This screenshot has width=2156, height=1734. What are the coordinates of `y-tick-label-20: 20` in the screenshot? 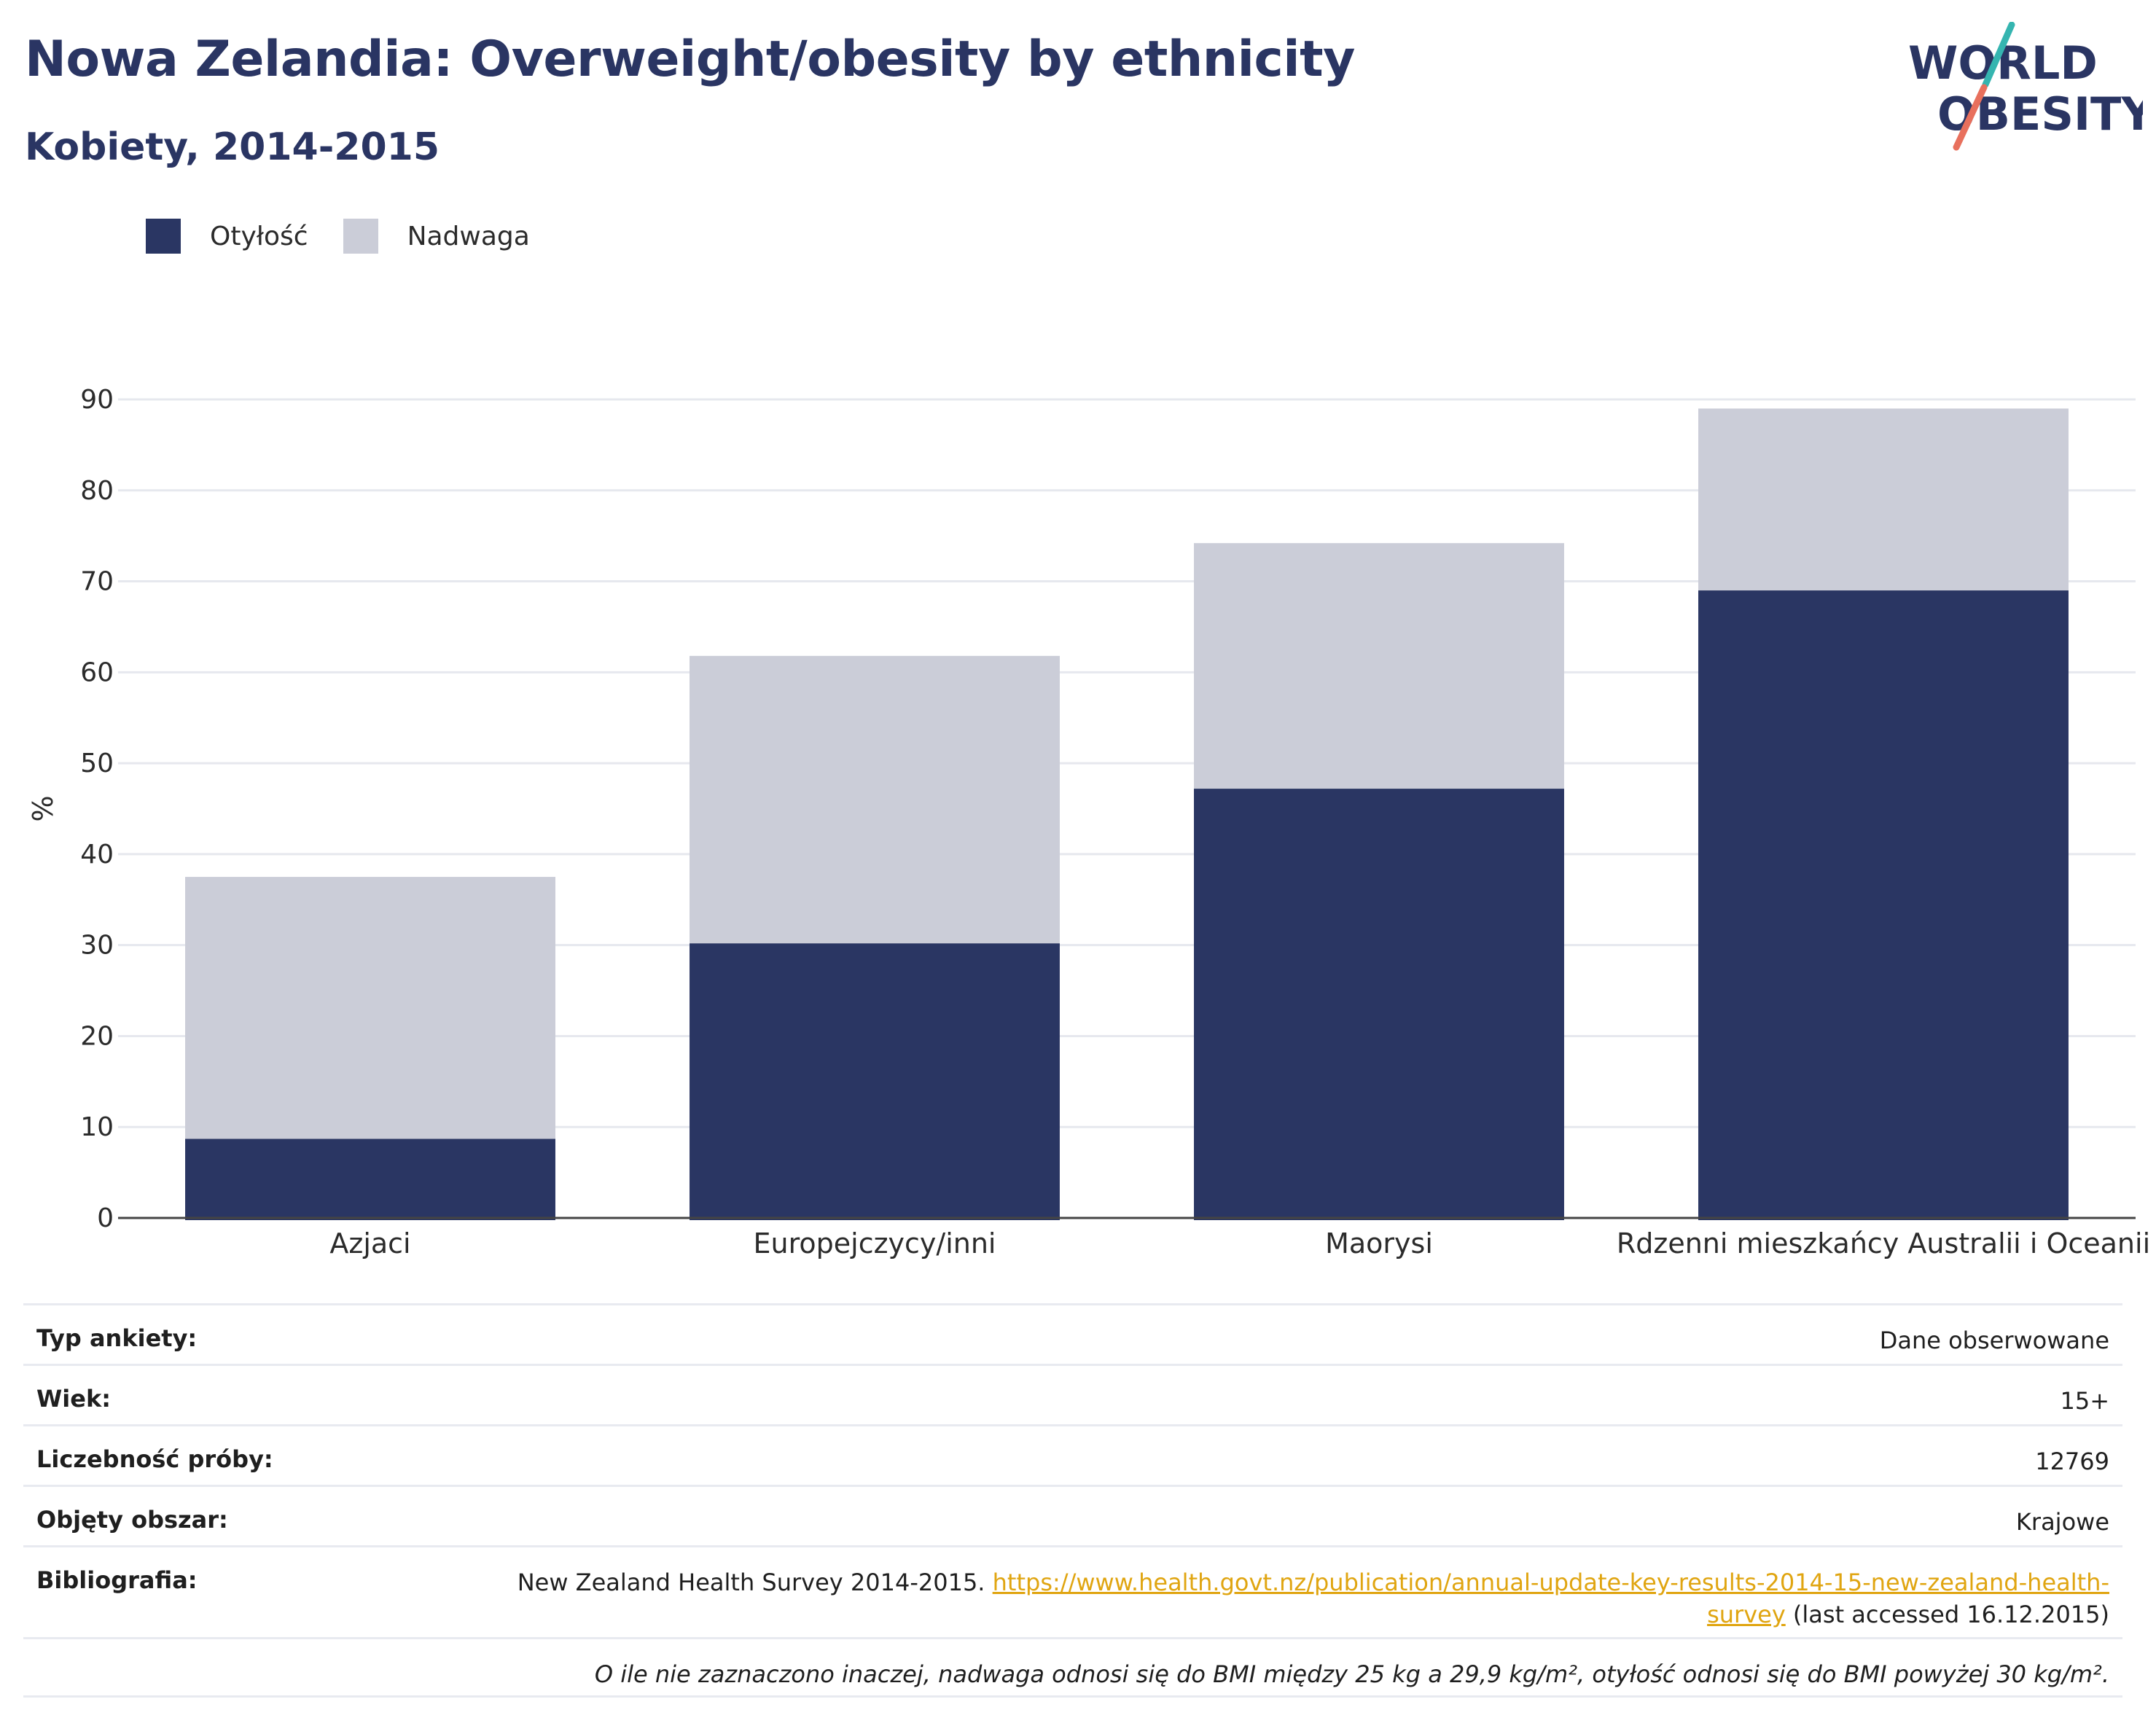 It's located at (97, 1036).